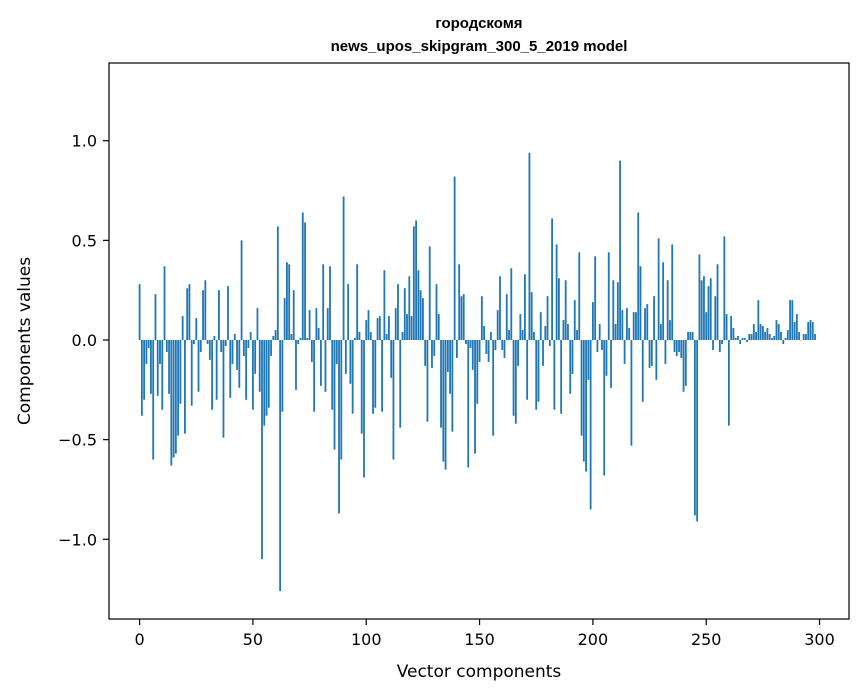 The image size is (867, 696). I want to click on chart-title: городскомя, so click(478, 23).